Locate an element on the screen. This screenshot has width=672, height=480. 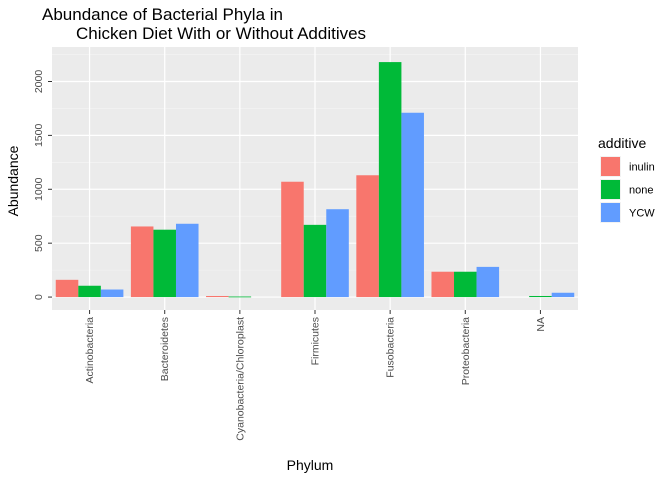
bar-inulin-fusobacteria is located at coordinates (367, 236).